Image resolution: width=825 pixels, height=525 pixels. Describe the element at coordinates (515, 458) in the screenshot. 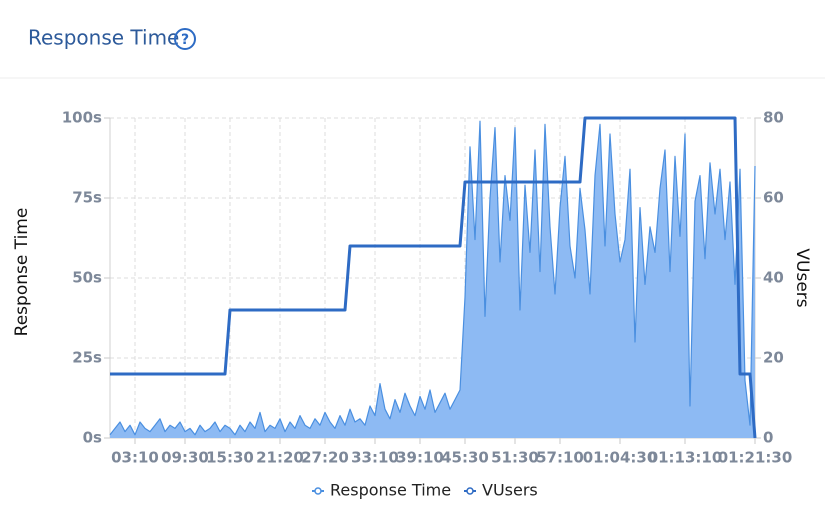

I see `x-tick-label: 51:30` at that location.